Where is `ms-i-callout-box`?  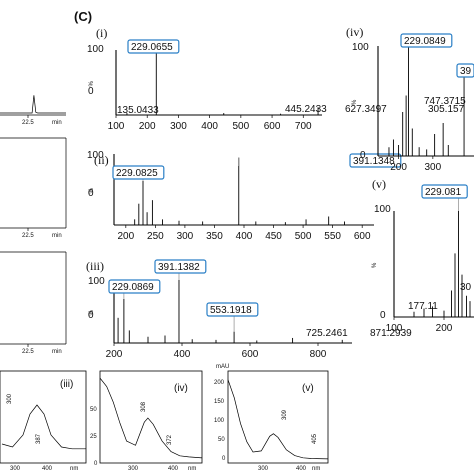
ms-i-callout-box is located at coordinates (153, 46).